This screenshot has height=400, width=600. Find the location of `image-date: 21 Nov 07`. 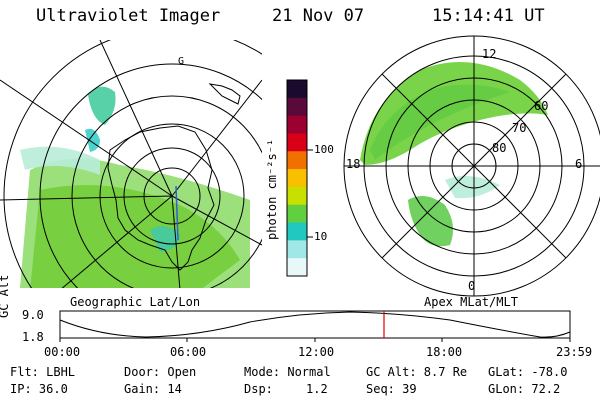

image-date: 21 Nov 07 is located at coordinates (318, 16).